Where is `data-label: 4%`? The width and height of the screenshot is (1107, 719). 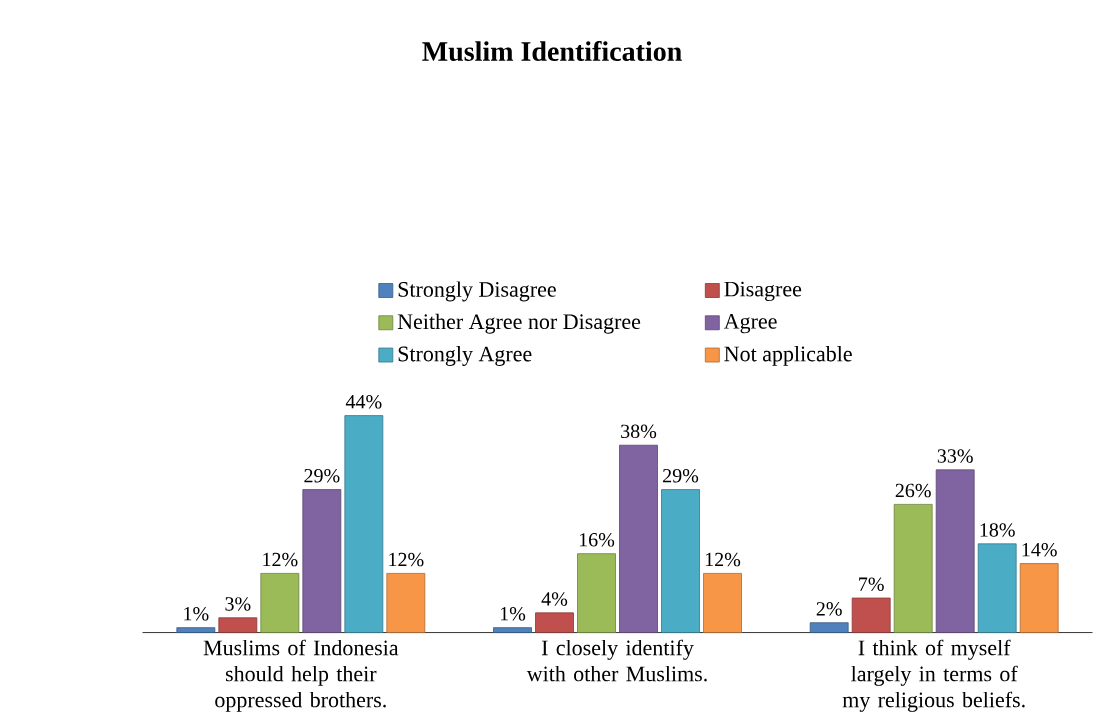
data-label: 4% is located at coordinates (554, 599).